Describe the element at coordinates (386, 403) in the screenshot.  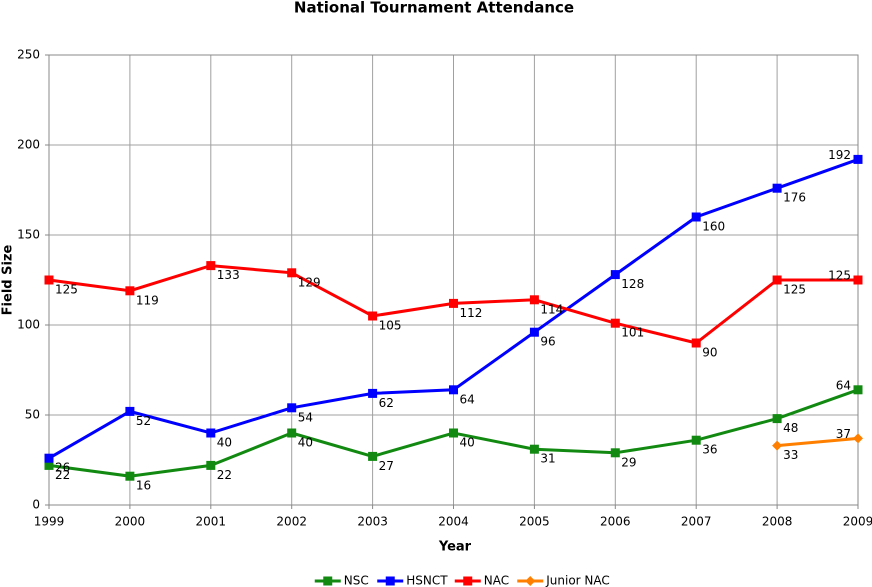
I see `data-label: 62` at that location.